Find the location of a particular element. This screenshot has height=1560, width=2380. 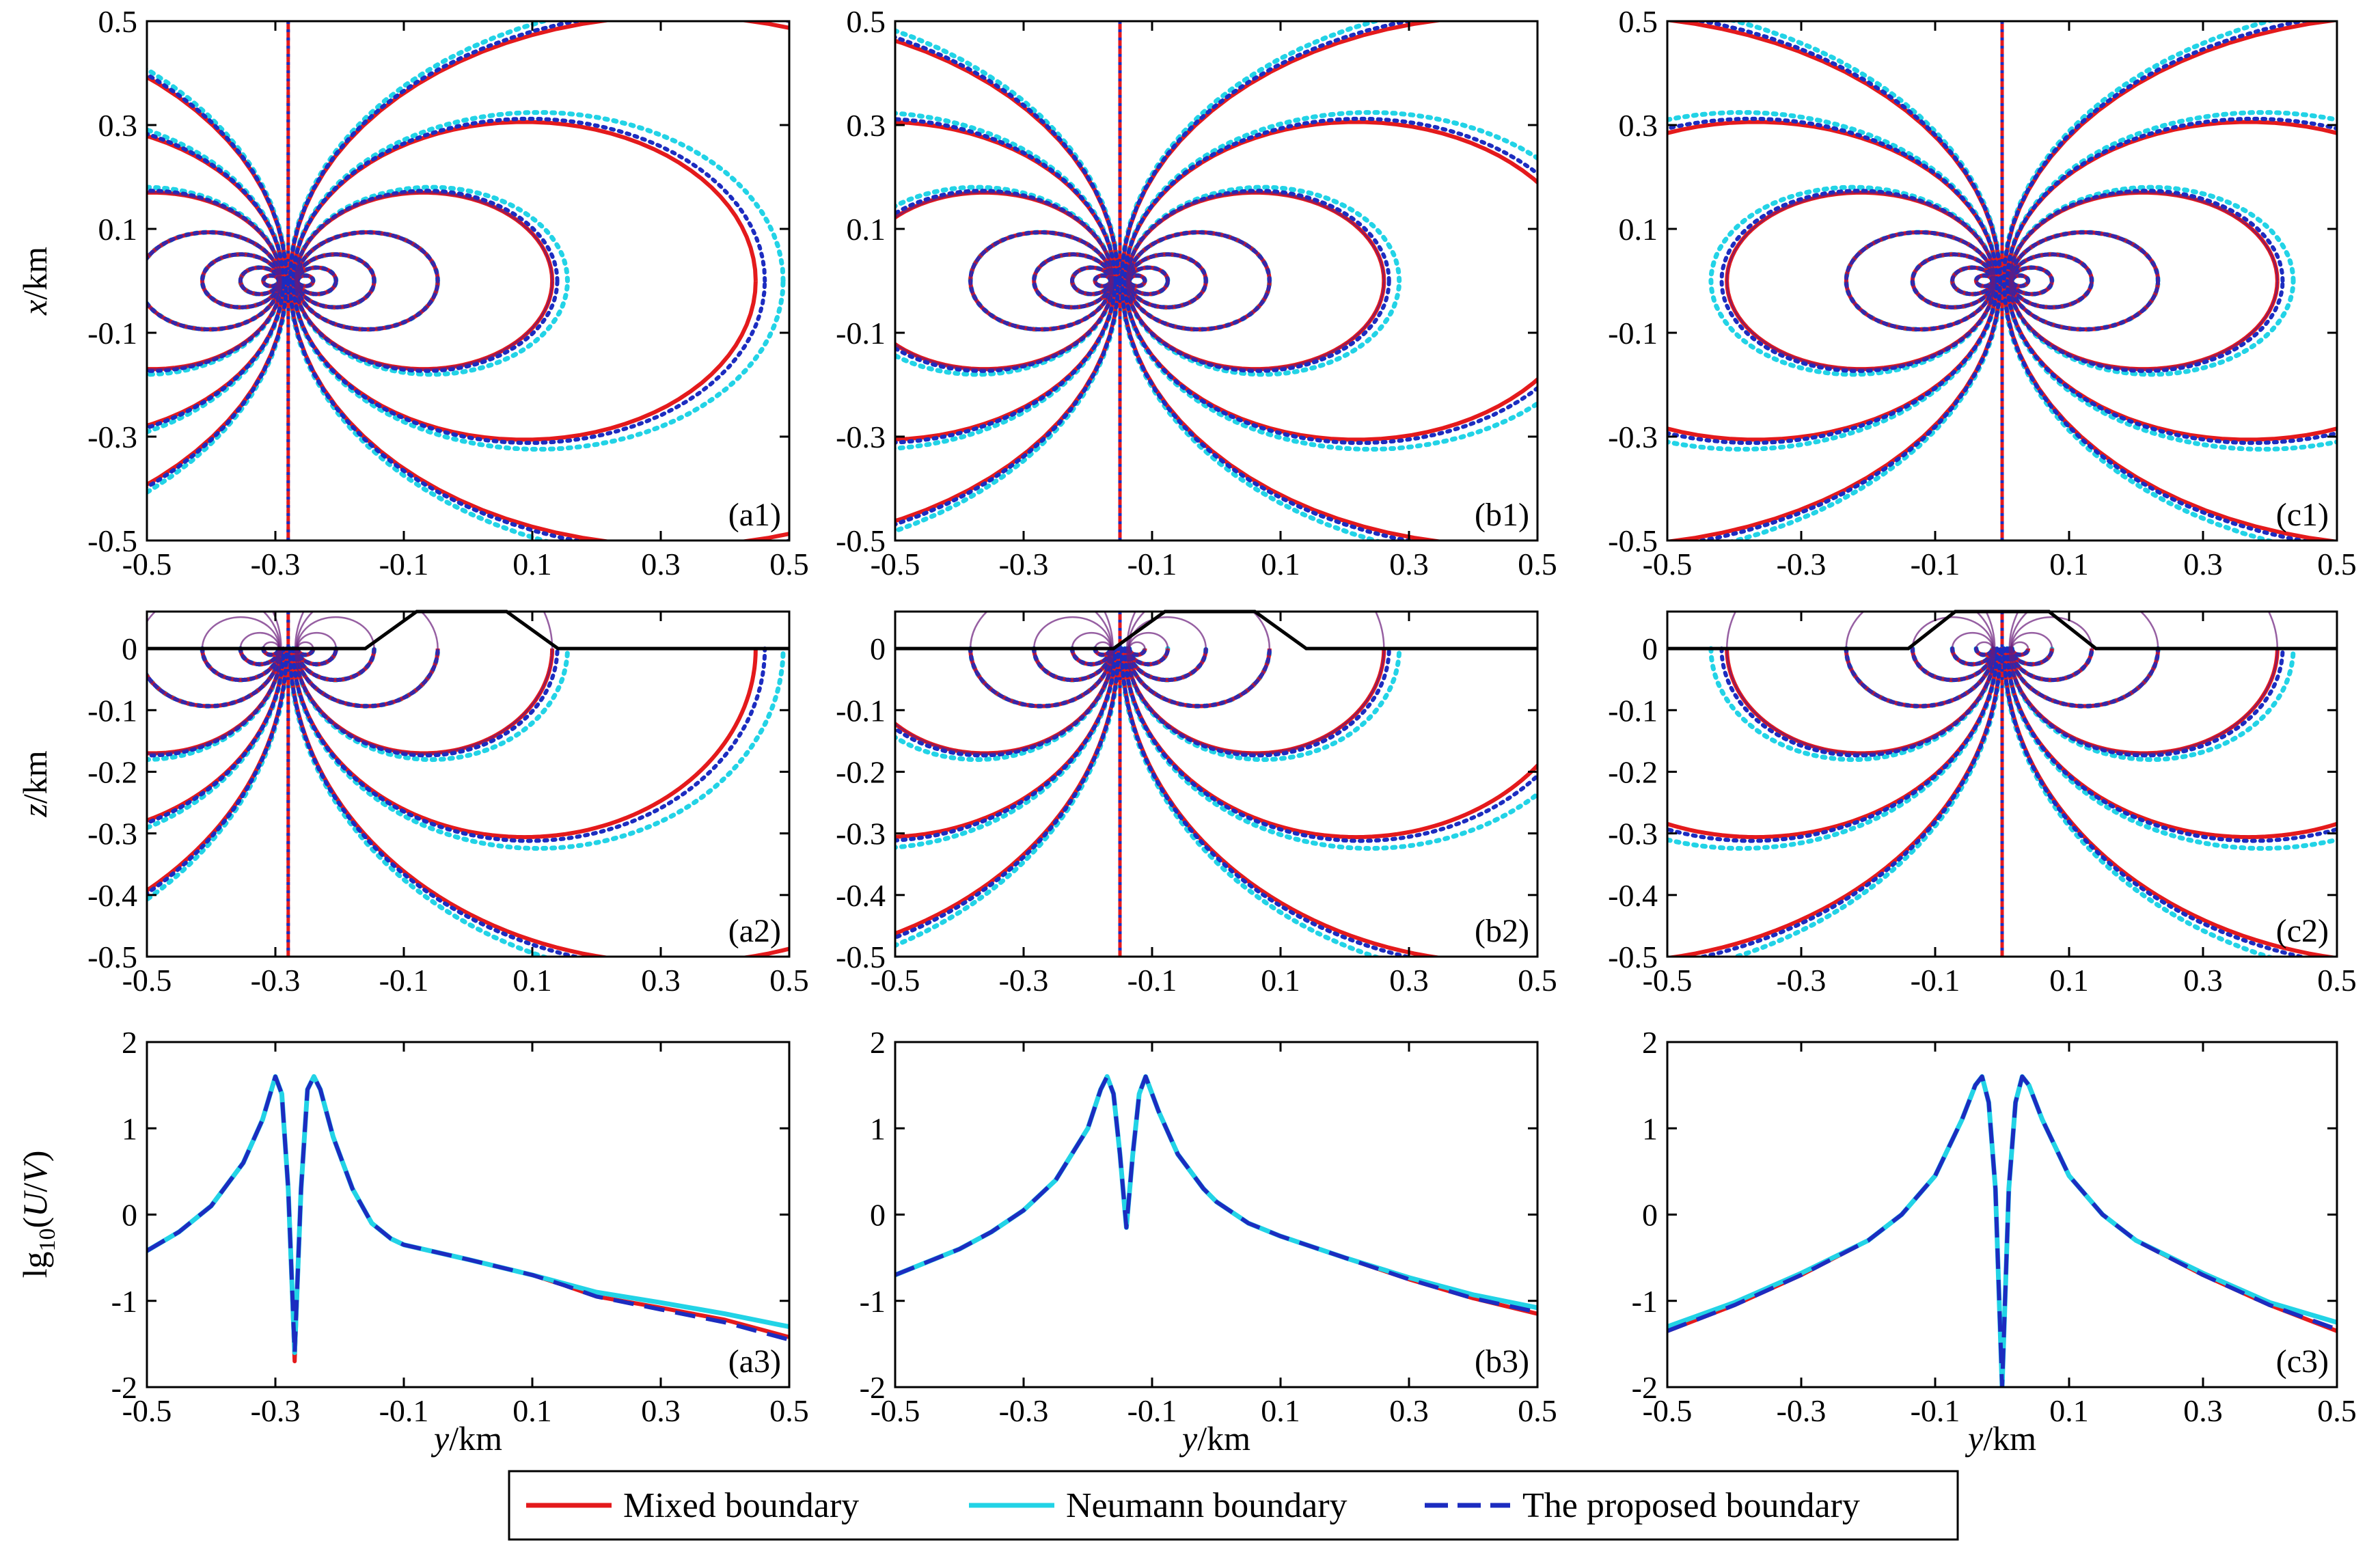

xtick-label-a1-0: -0.5 is located at coordinates (147, 564).